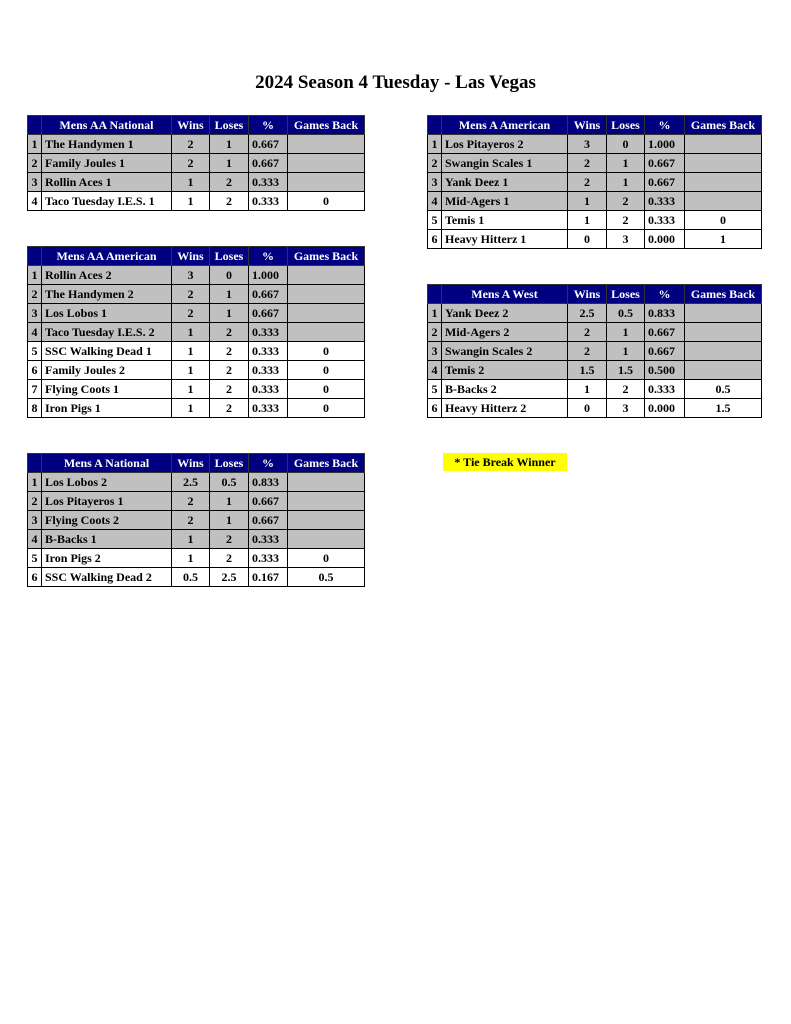 The width and height of the screenshot is (791, 1024). What do you see at coordinates (106, 275) in the screenshot?
I see `team-name: Rollin Aces 2` at bounding box center [106, 275].